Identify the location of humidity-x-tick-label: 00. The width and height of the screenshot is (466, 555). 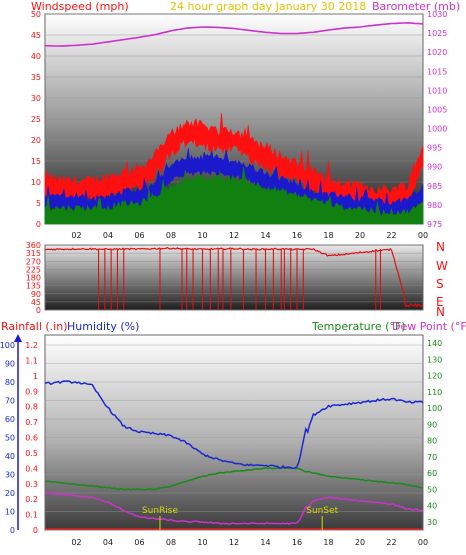
(423, 542).